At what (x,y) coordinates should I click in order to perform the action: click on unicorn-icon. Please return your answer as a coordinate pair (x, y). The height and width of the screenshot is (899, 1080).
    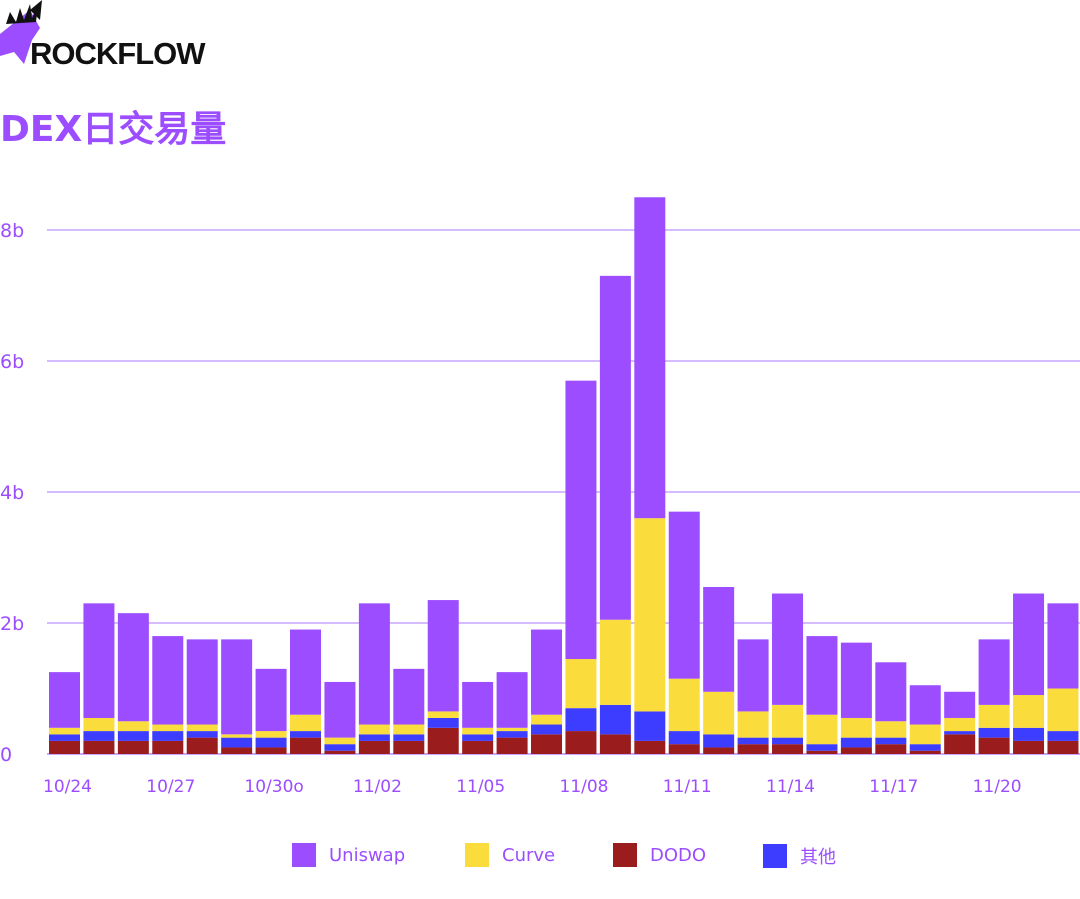
    Looking at the image, I should click on (21, 32).